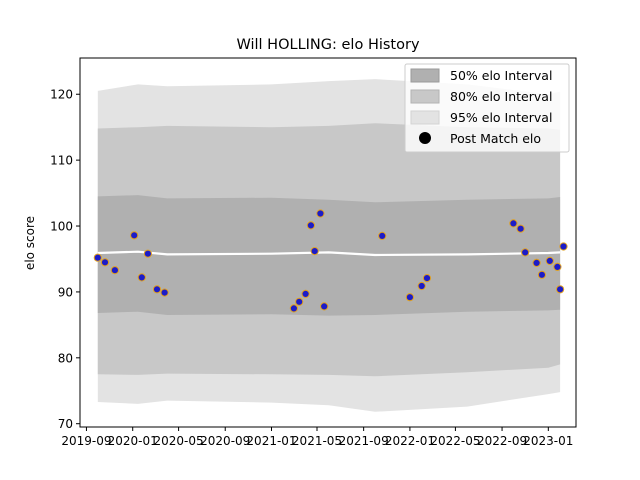 The width and height of the screenshot is (640, 480). I want to click on x-tick-label: 2021-01, so click(271, 441).